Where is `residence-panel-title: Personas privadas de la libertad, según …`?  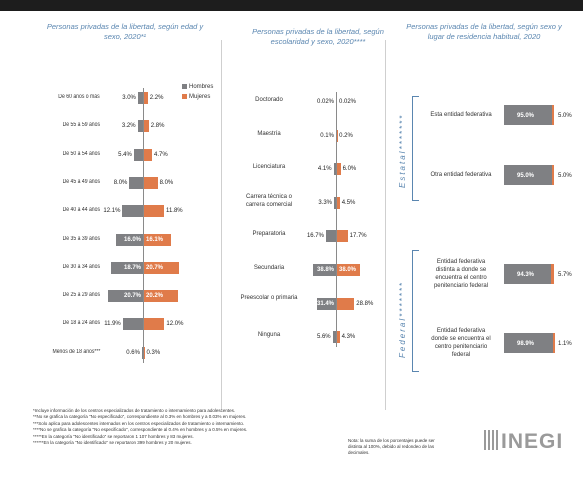
residence-panel-title: Personas privadas de la libertad, según … is located at coordinates (484, 31).